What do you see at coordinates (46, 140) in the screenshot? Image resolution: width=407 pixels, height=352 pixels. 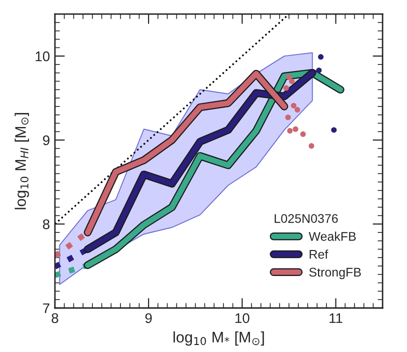 I see `y-tick-label: 9` at bounding box center [46, 140].